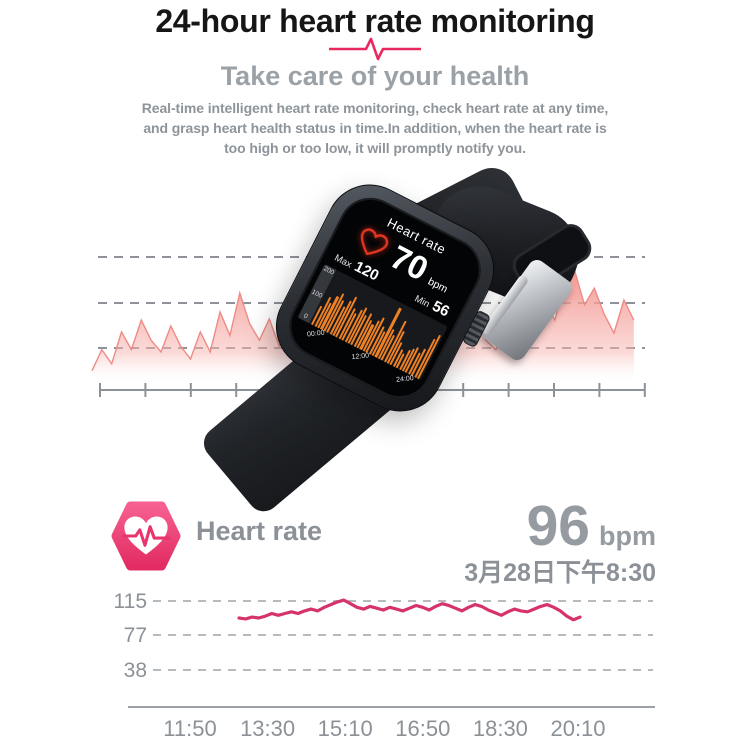 The height and width of the screenshot is (750, 750). I want to click on svg-text: 11:50, so click(189, 728).